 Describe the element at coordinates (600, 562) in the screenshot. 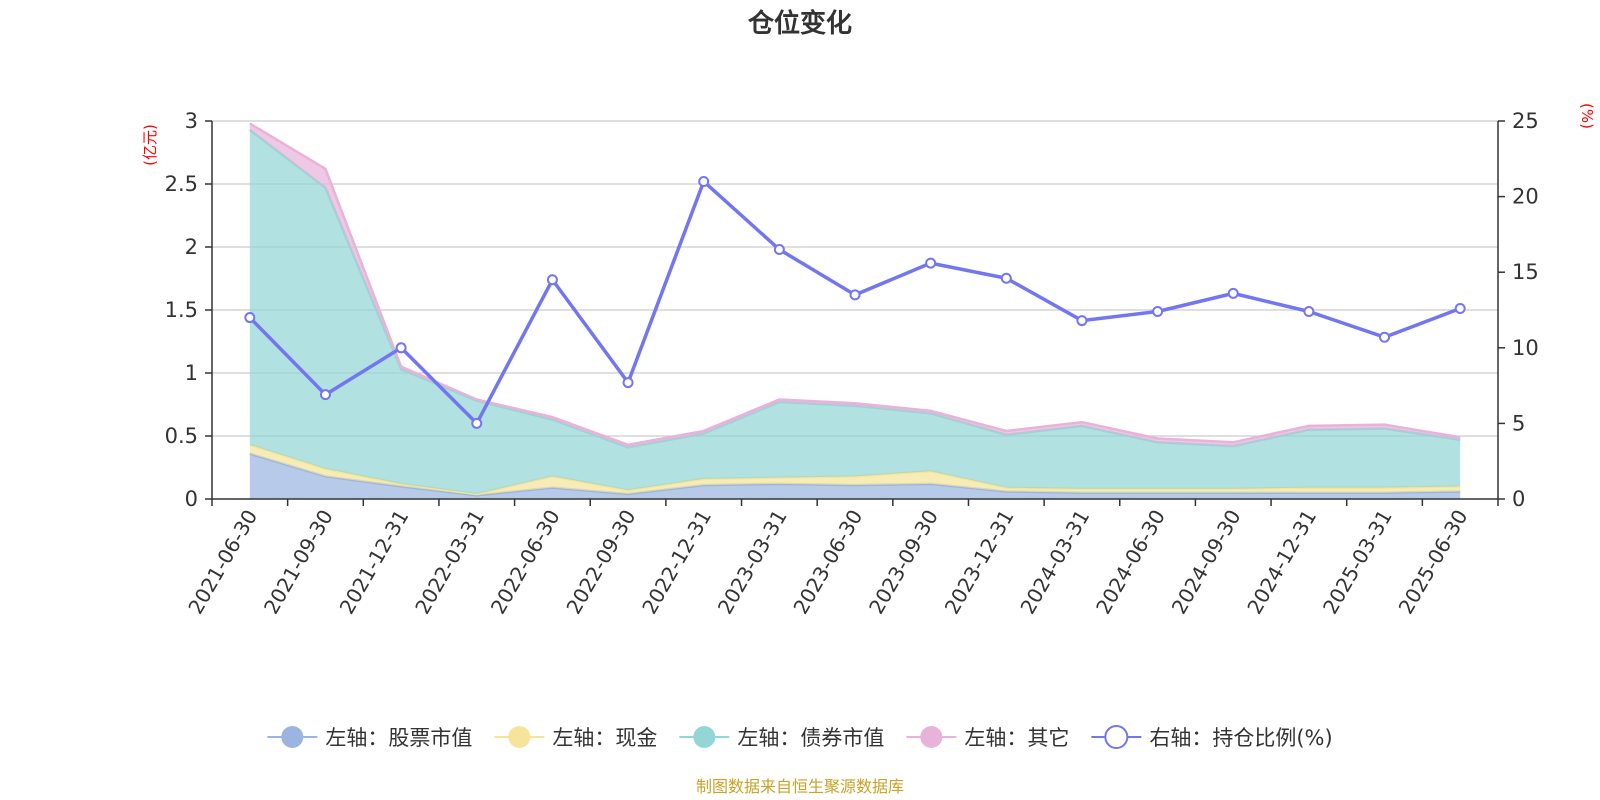

I see `x-tick-label: 2022-09-30` at that location.